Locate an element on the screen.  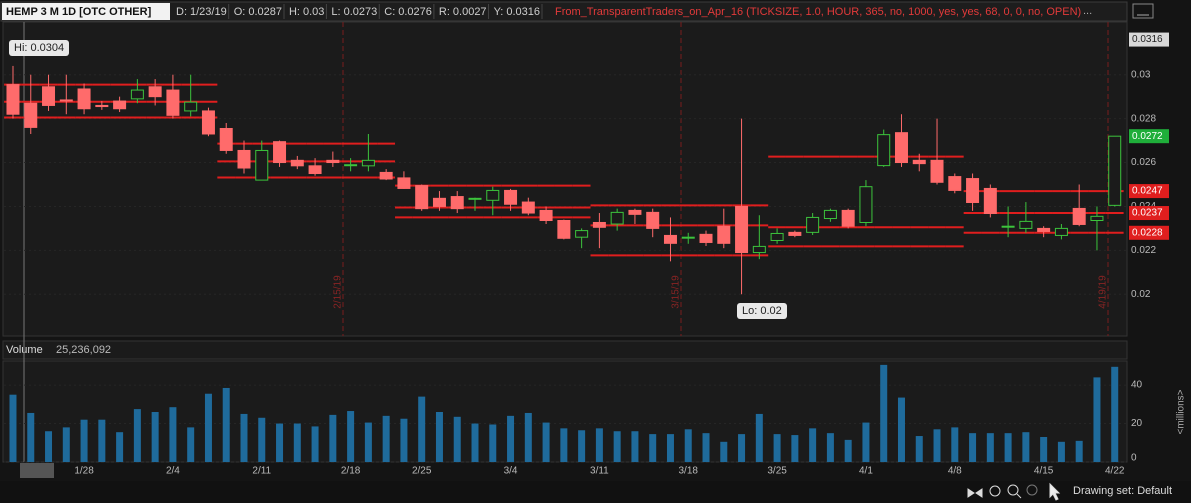
legend-field: D: 1/23/19 is located at coordinates (201, 12).